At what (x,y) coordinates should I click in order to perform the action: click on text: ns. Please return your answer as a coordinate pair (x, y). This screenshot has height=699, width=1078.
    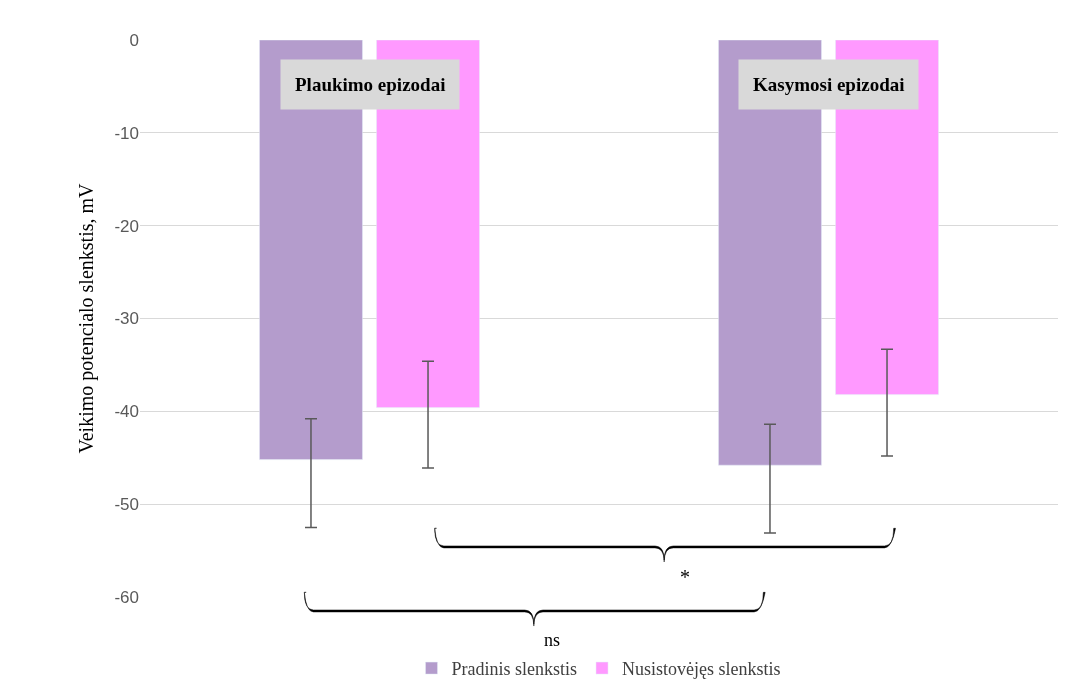
    Looking at the image, I should click on (552, 640).